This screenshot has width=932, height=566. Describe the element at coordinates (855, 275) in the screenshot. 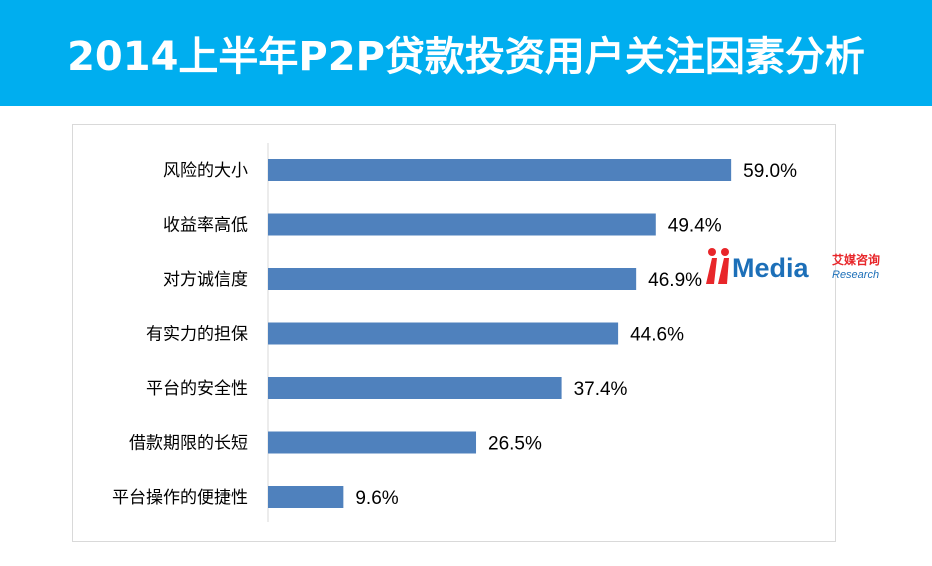

I see `logo-en-text: Research` at that location.